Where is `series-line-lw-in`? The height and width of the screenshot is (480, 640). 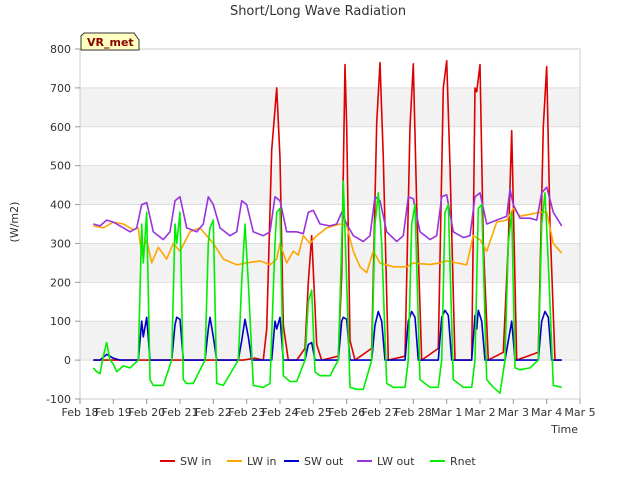
series-line-lw-in is located at coordinates (328, 240).